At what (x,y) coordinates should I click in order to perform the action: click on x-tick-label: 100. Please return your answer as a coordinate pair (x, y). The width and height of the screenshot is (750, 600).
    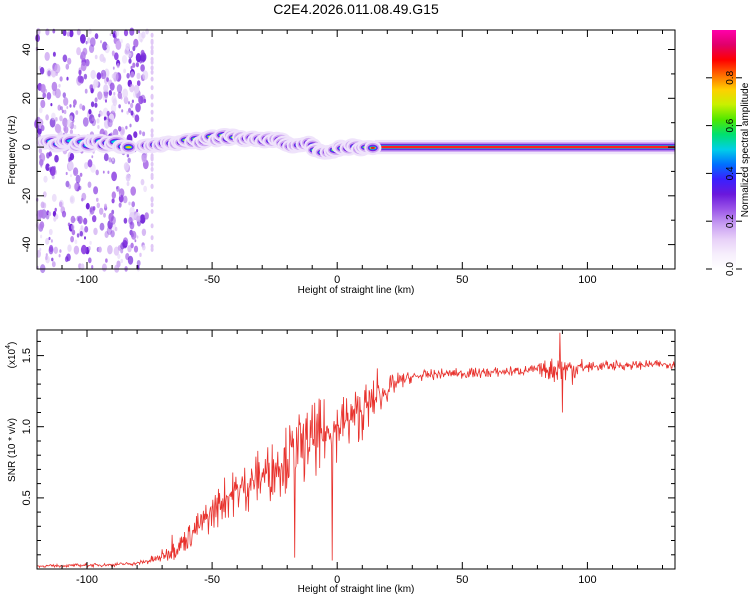
    Looking at the image, I should click on (587, 580).